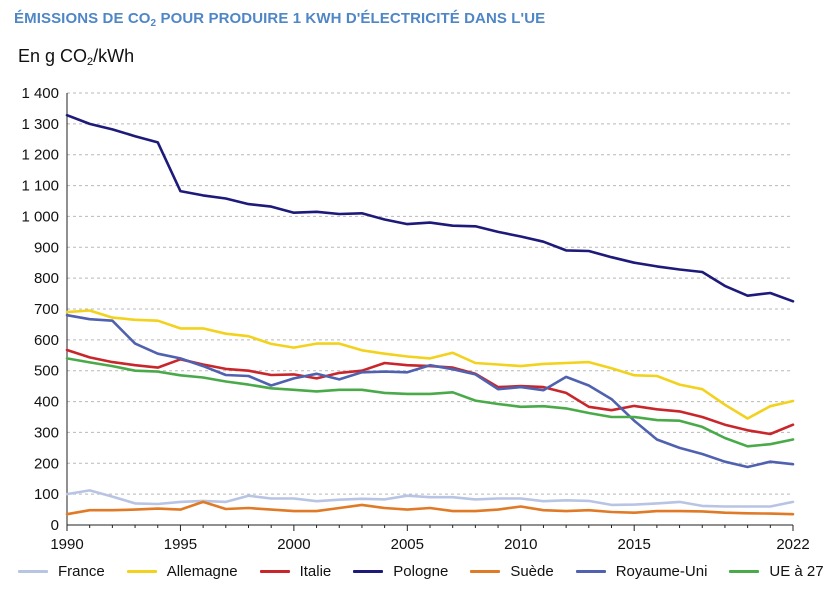  I want to click on legend-item-france: France, so click(61, 571).